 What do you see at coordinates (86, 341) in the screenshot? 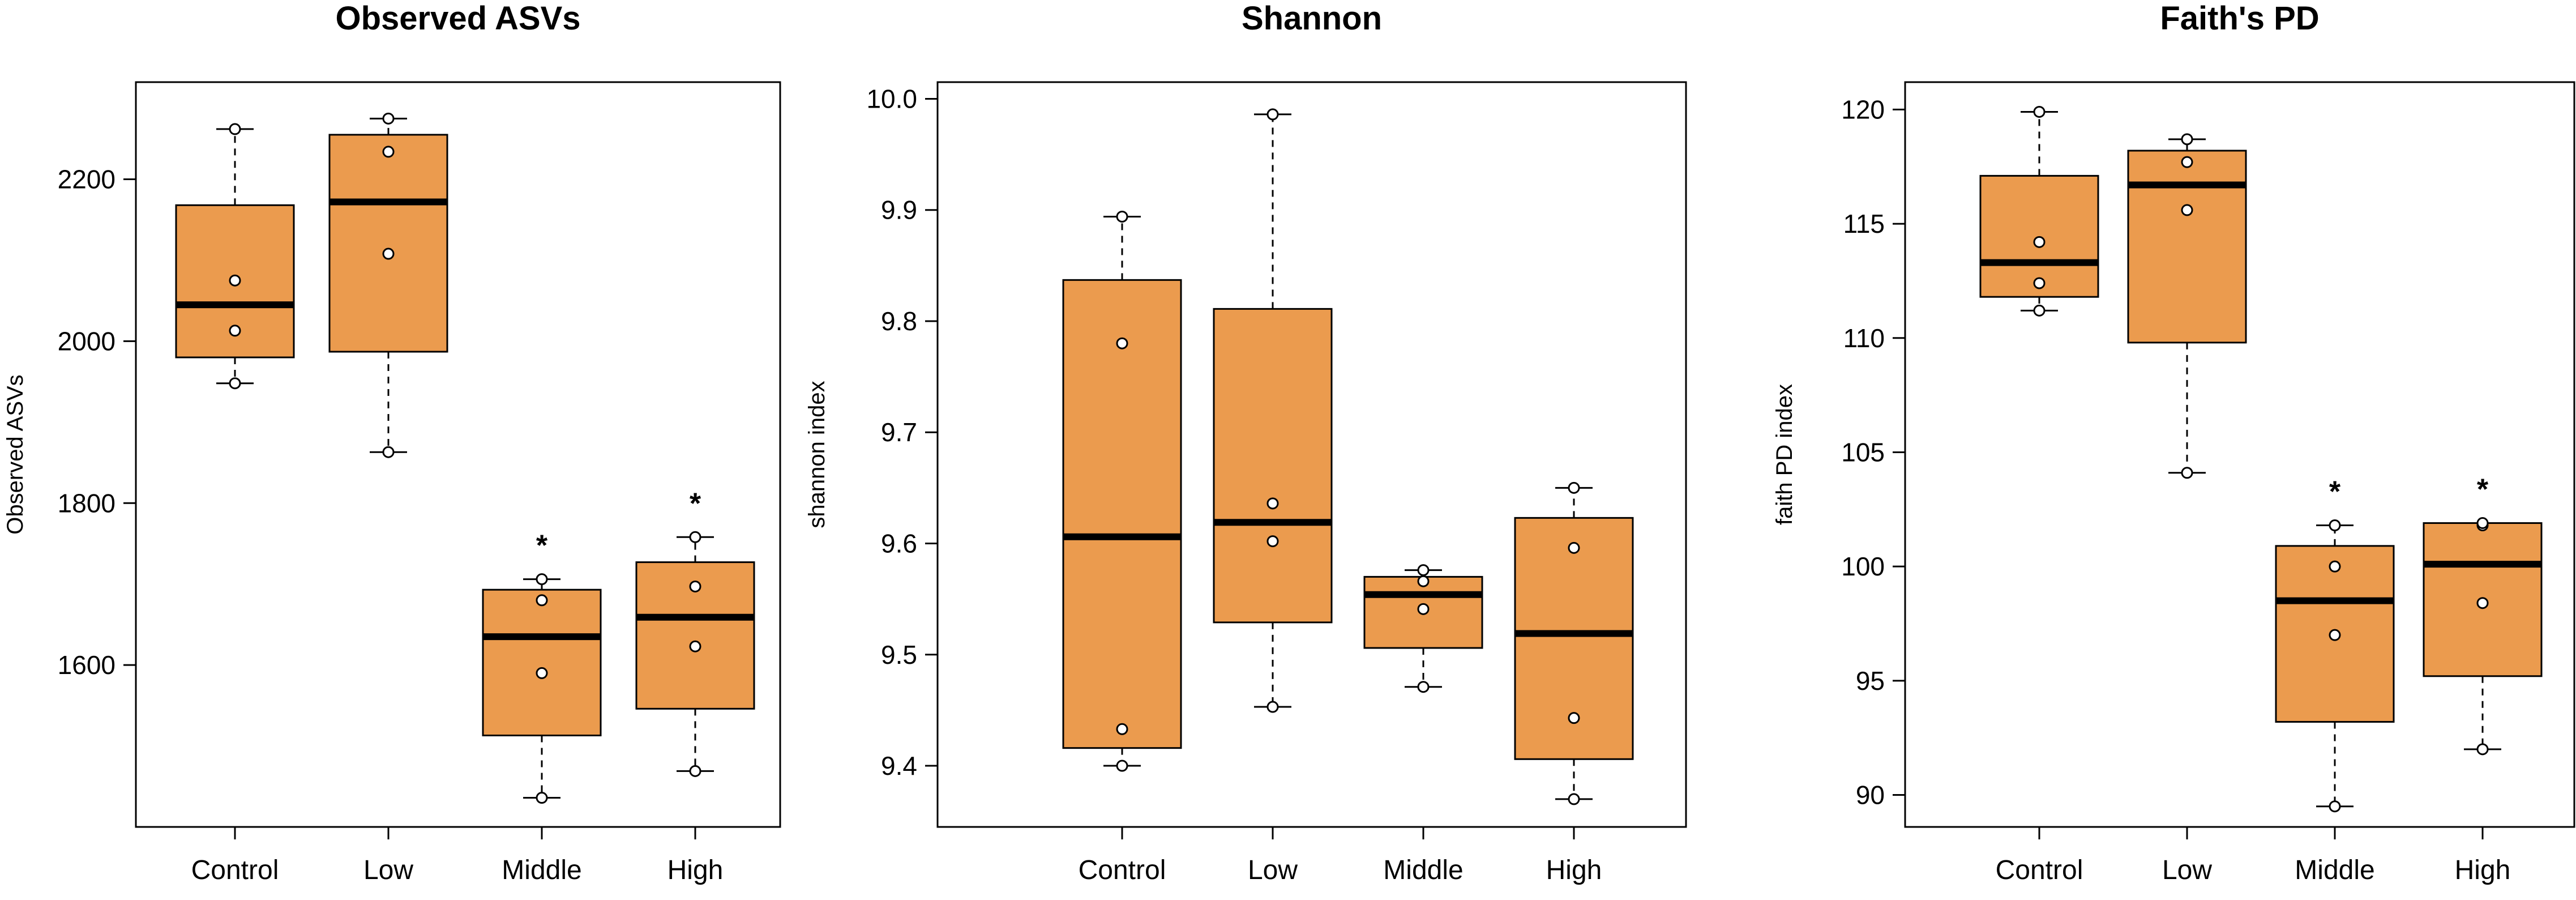
I see `y-tick-label: 2000` at bounding box center [86, 341].